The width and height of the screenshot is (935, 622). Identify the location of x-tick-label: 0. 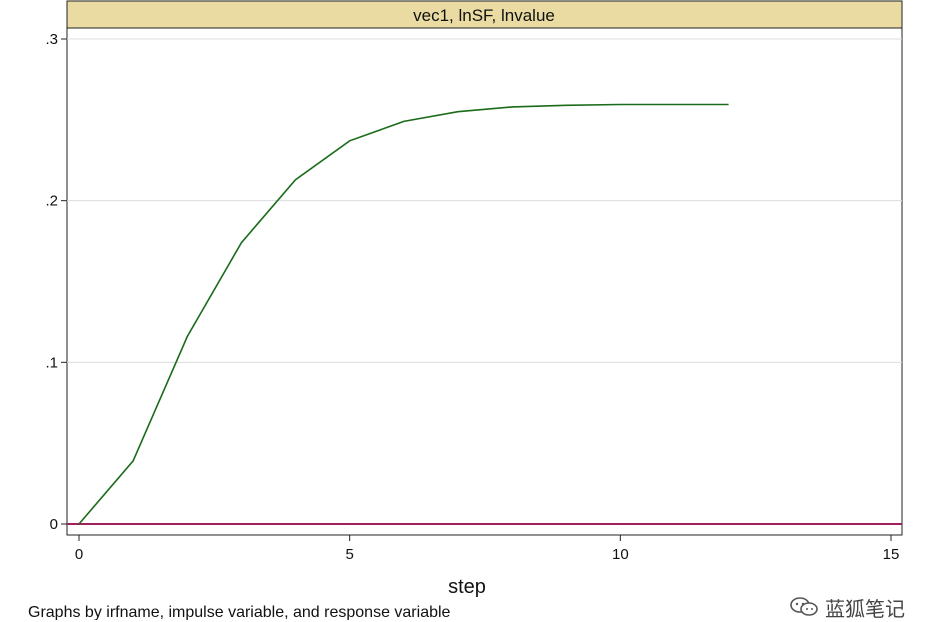
(79, 554).